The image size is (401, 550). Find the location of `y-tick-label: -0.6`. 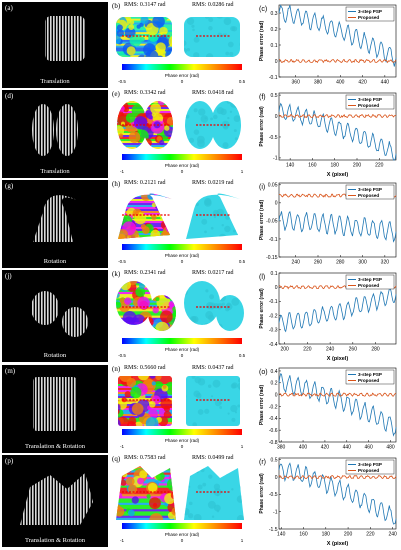

y-tick-label: -0.6 is located at coordinates (273, 431).